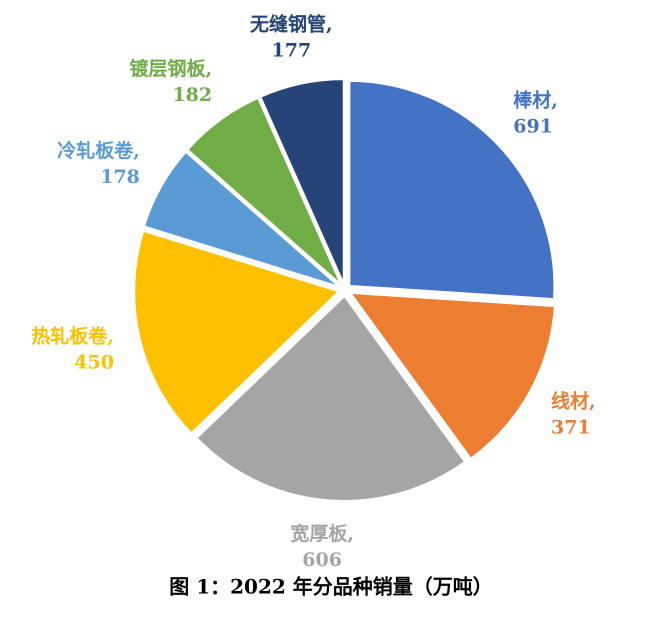 The image size is (663, 617). Describe the element at coordinates (288, 24) in the screenshot. I see `category-name: 无缝钢管` at that location.